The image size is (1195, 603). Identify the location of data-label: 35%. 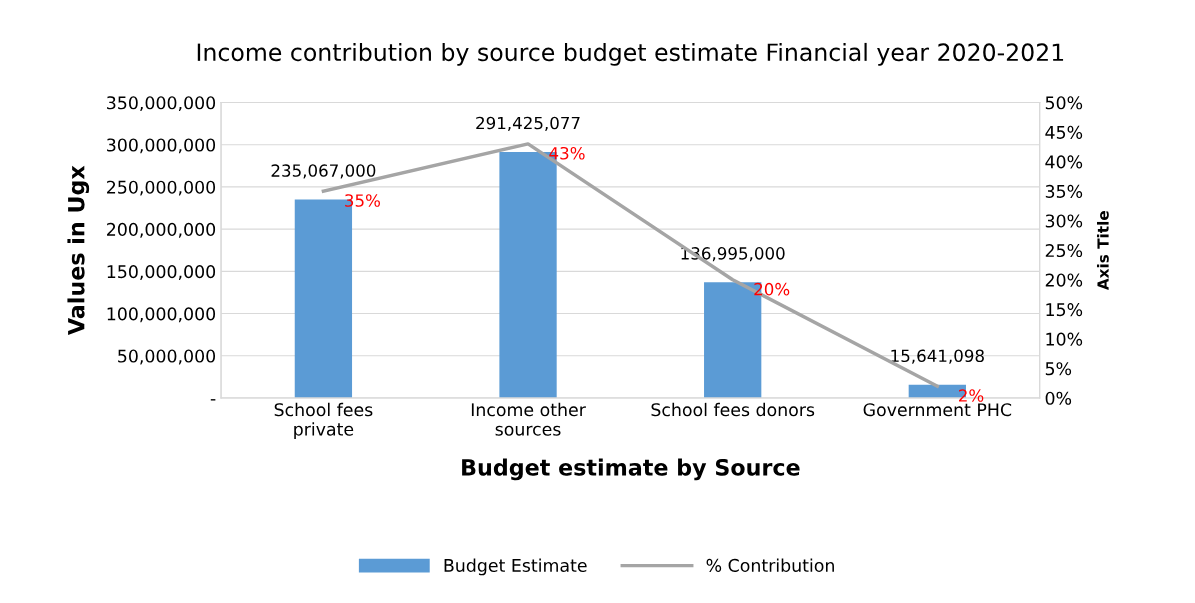
(362, 200).